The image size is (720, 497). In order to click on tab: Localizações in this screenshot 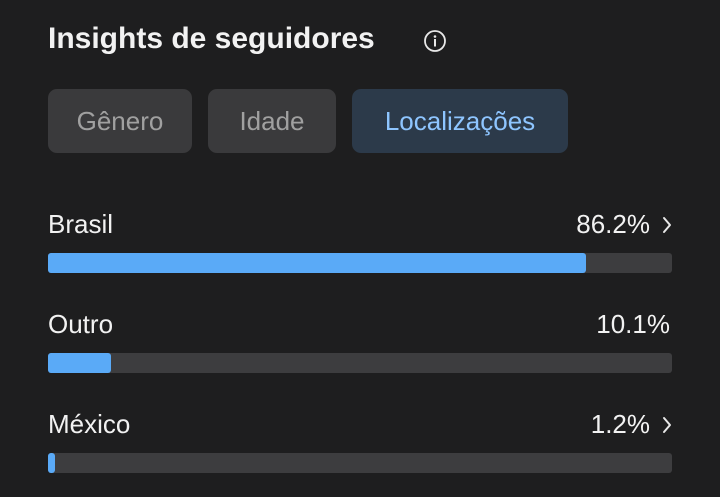, I will do `click(460, 121)`.